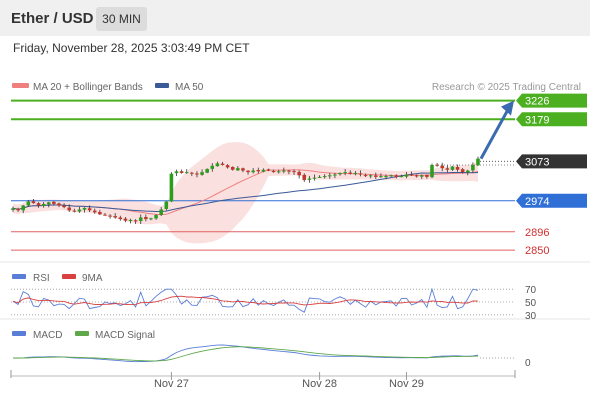 This screenshot has height=400, width=590. Describe the element at coordinates (92, 278) in the screenshot. I see `legend-rsi-ma: 9MA` at that location.